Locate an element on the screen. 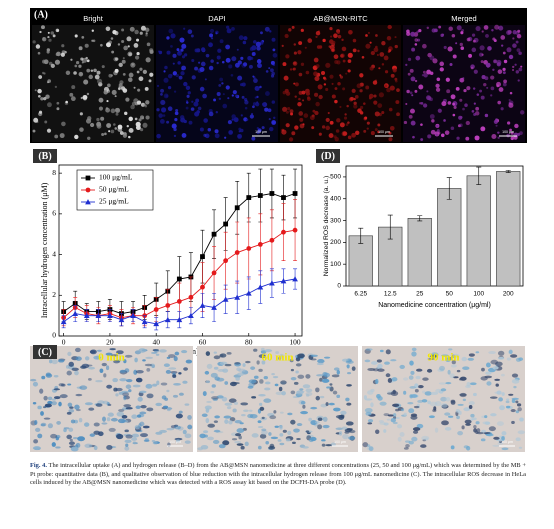 The width and height of the screenshot is (554, 529). panel-label-box is located at coordinates (45, 352).